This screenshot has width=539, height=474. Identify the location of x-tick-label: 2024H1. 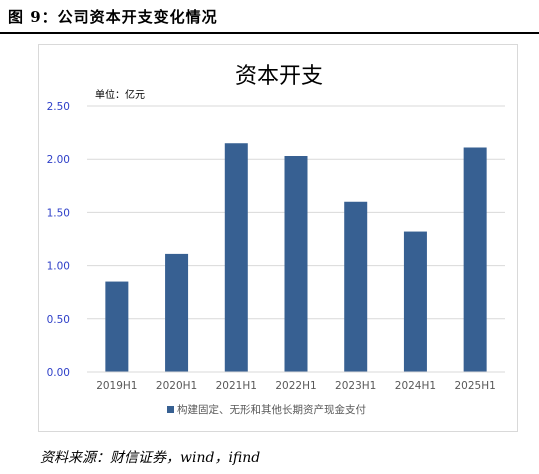
(415, 386).